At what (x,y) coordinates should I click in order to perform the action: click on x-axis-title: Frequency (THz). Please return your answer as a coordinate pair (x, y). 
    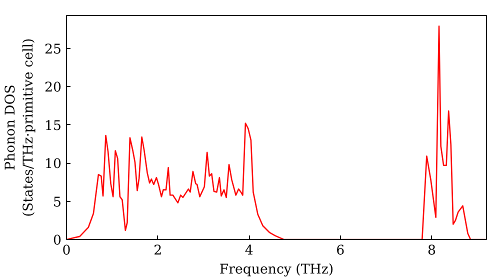
    Looking at the image, I should click on (276, 270).